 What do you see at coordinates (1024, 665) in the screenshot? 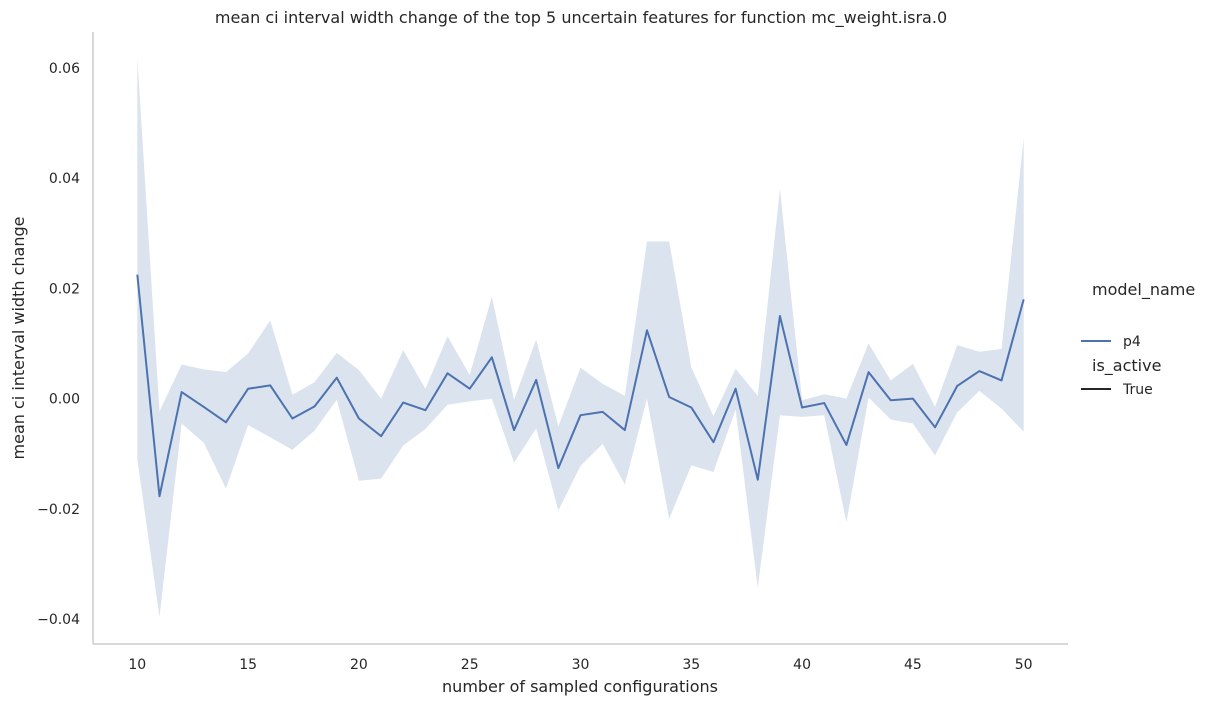
I see `x-tick-label: 50` at bounding box center [1024, 665].